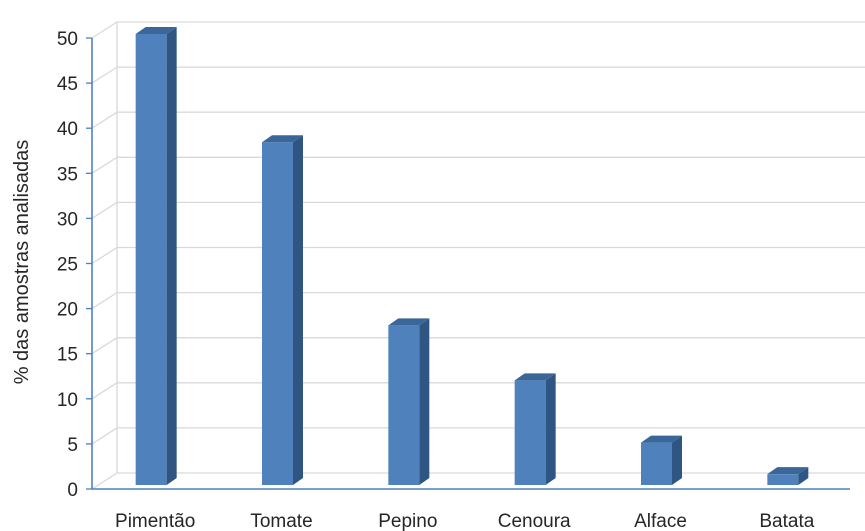  I want to click on y-tick-label: 15, so click(67, 355).